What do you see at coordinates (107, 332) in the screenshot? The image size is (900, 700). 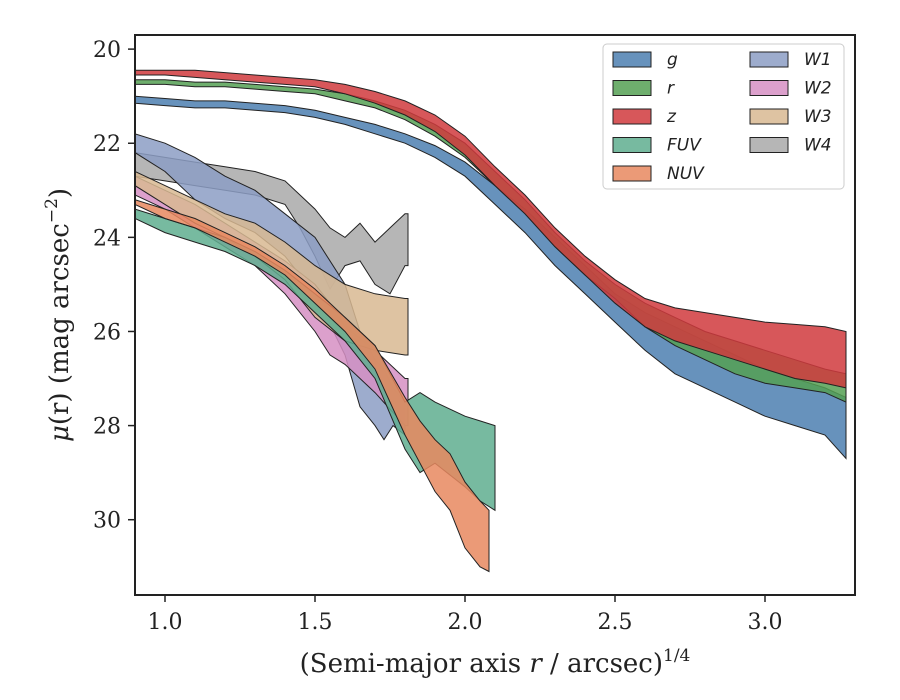 I see `y-tick-label: 26` at bounding box center [107, 332].